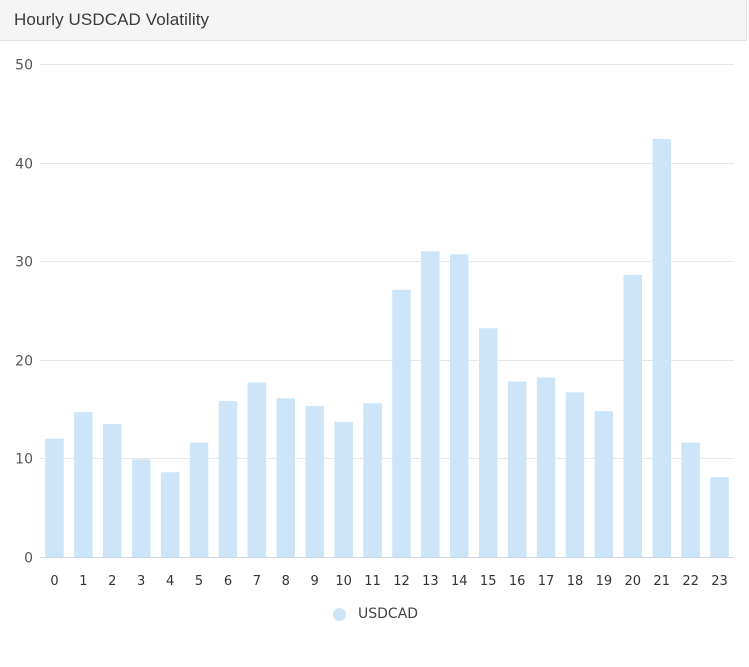  I want to click on x-tick-label: 1, so click(83, 581).